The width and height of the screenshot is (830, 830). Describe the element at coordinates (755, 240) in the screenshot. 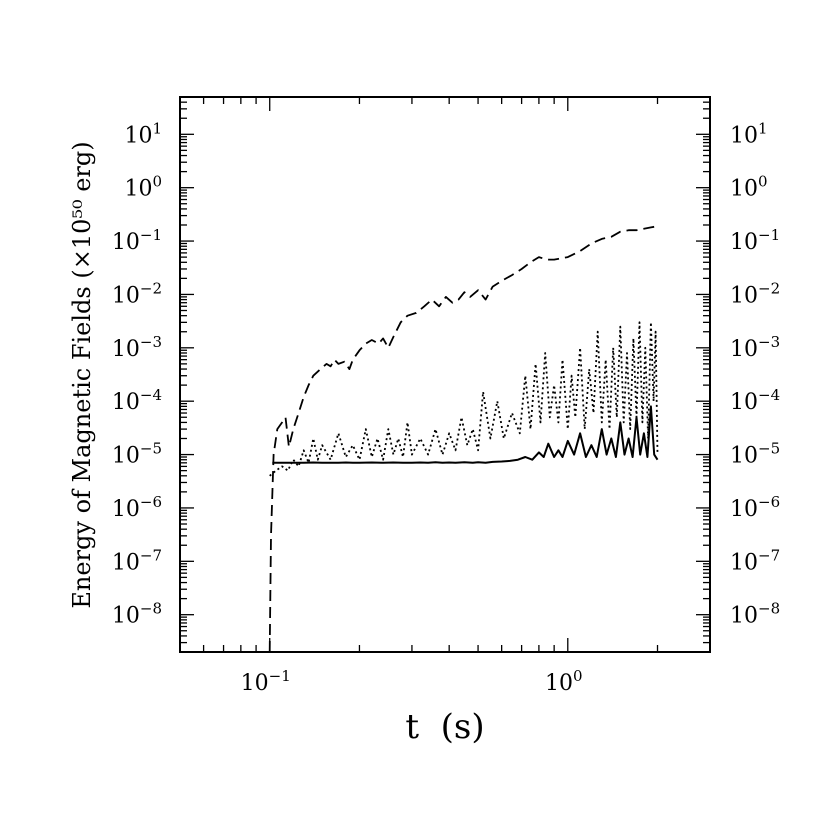

I see `y-tick-label-right: 10⁻¹` at that location.